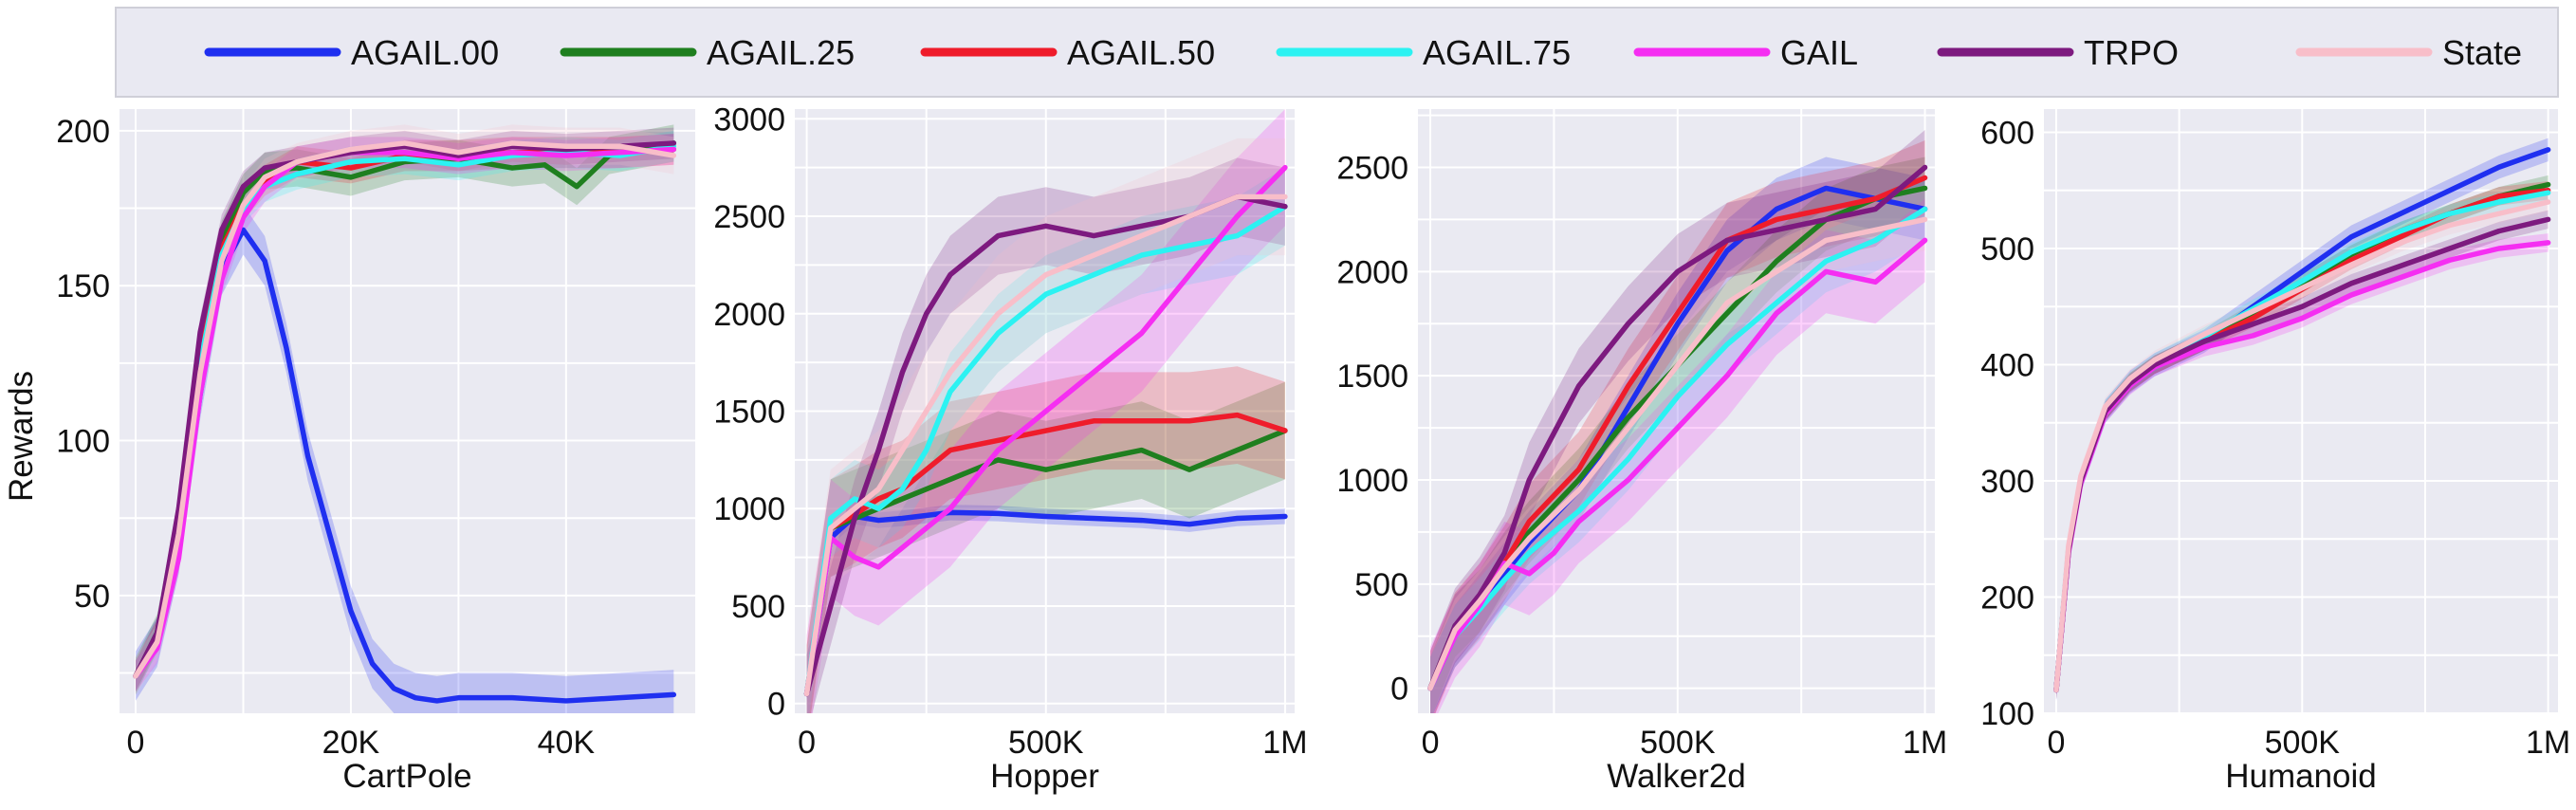 The width and height of the screenshot is (2576, 810). I want to click on legend-label: AGAIL.75, so click(1497, 52).